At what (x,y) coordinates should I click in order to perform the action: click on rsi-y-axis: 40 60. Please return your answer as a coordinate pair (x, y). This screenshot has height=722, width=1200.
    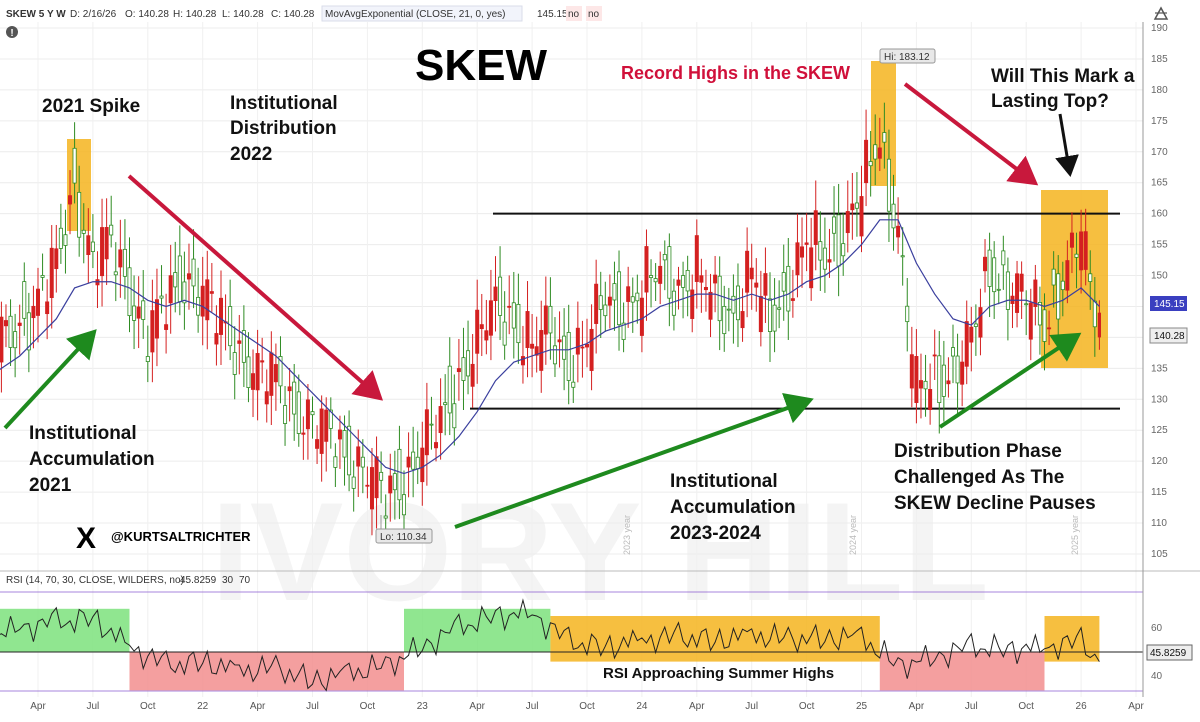
    Looking at the image, I should click on (1157, 652).